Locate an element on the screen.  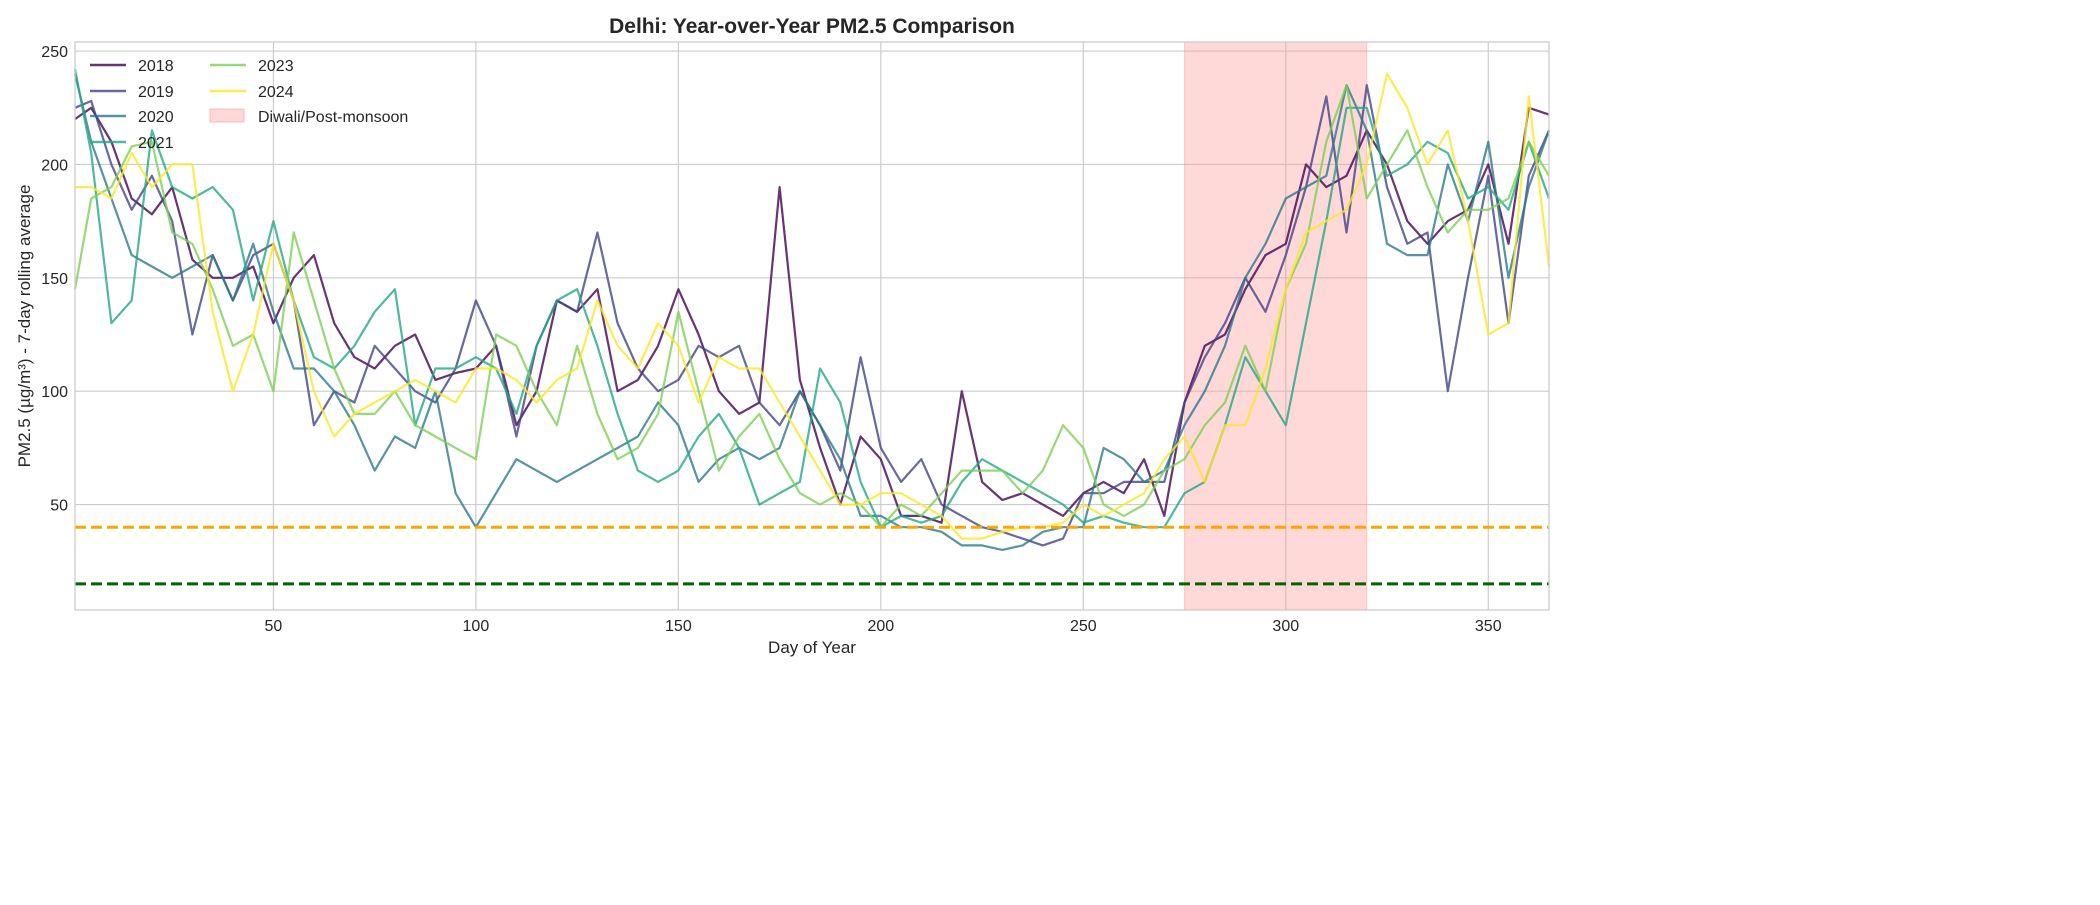
y-tick-label: 50 is located at coordinates (59, 506).